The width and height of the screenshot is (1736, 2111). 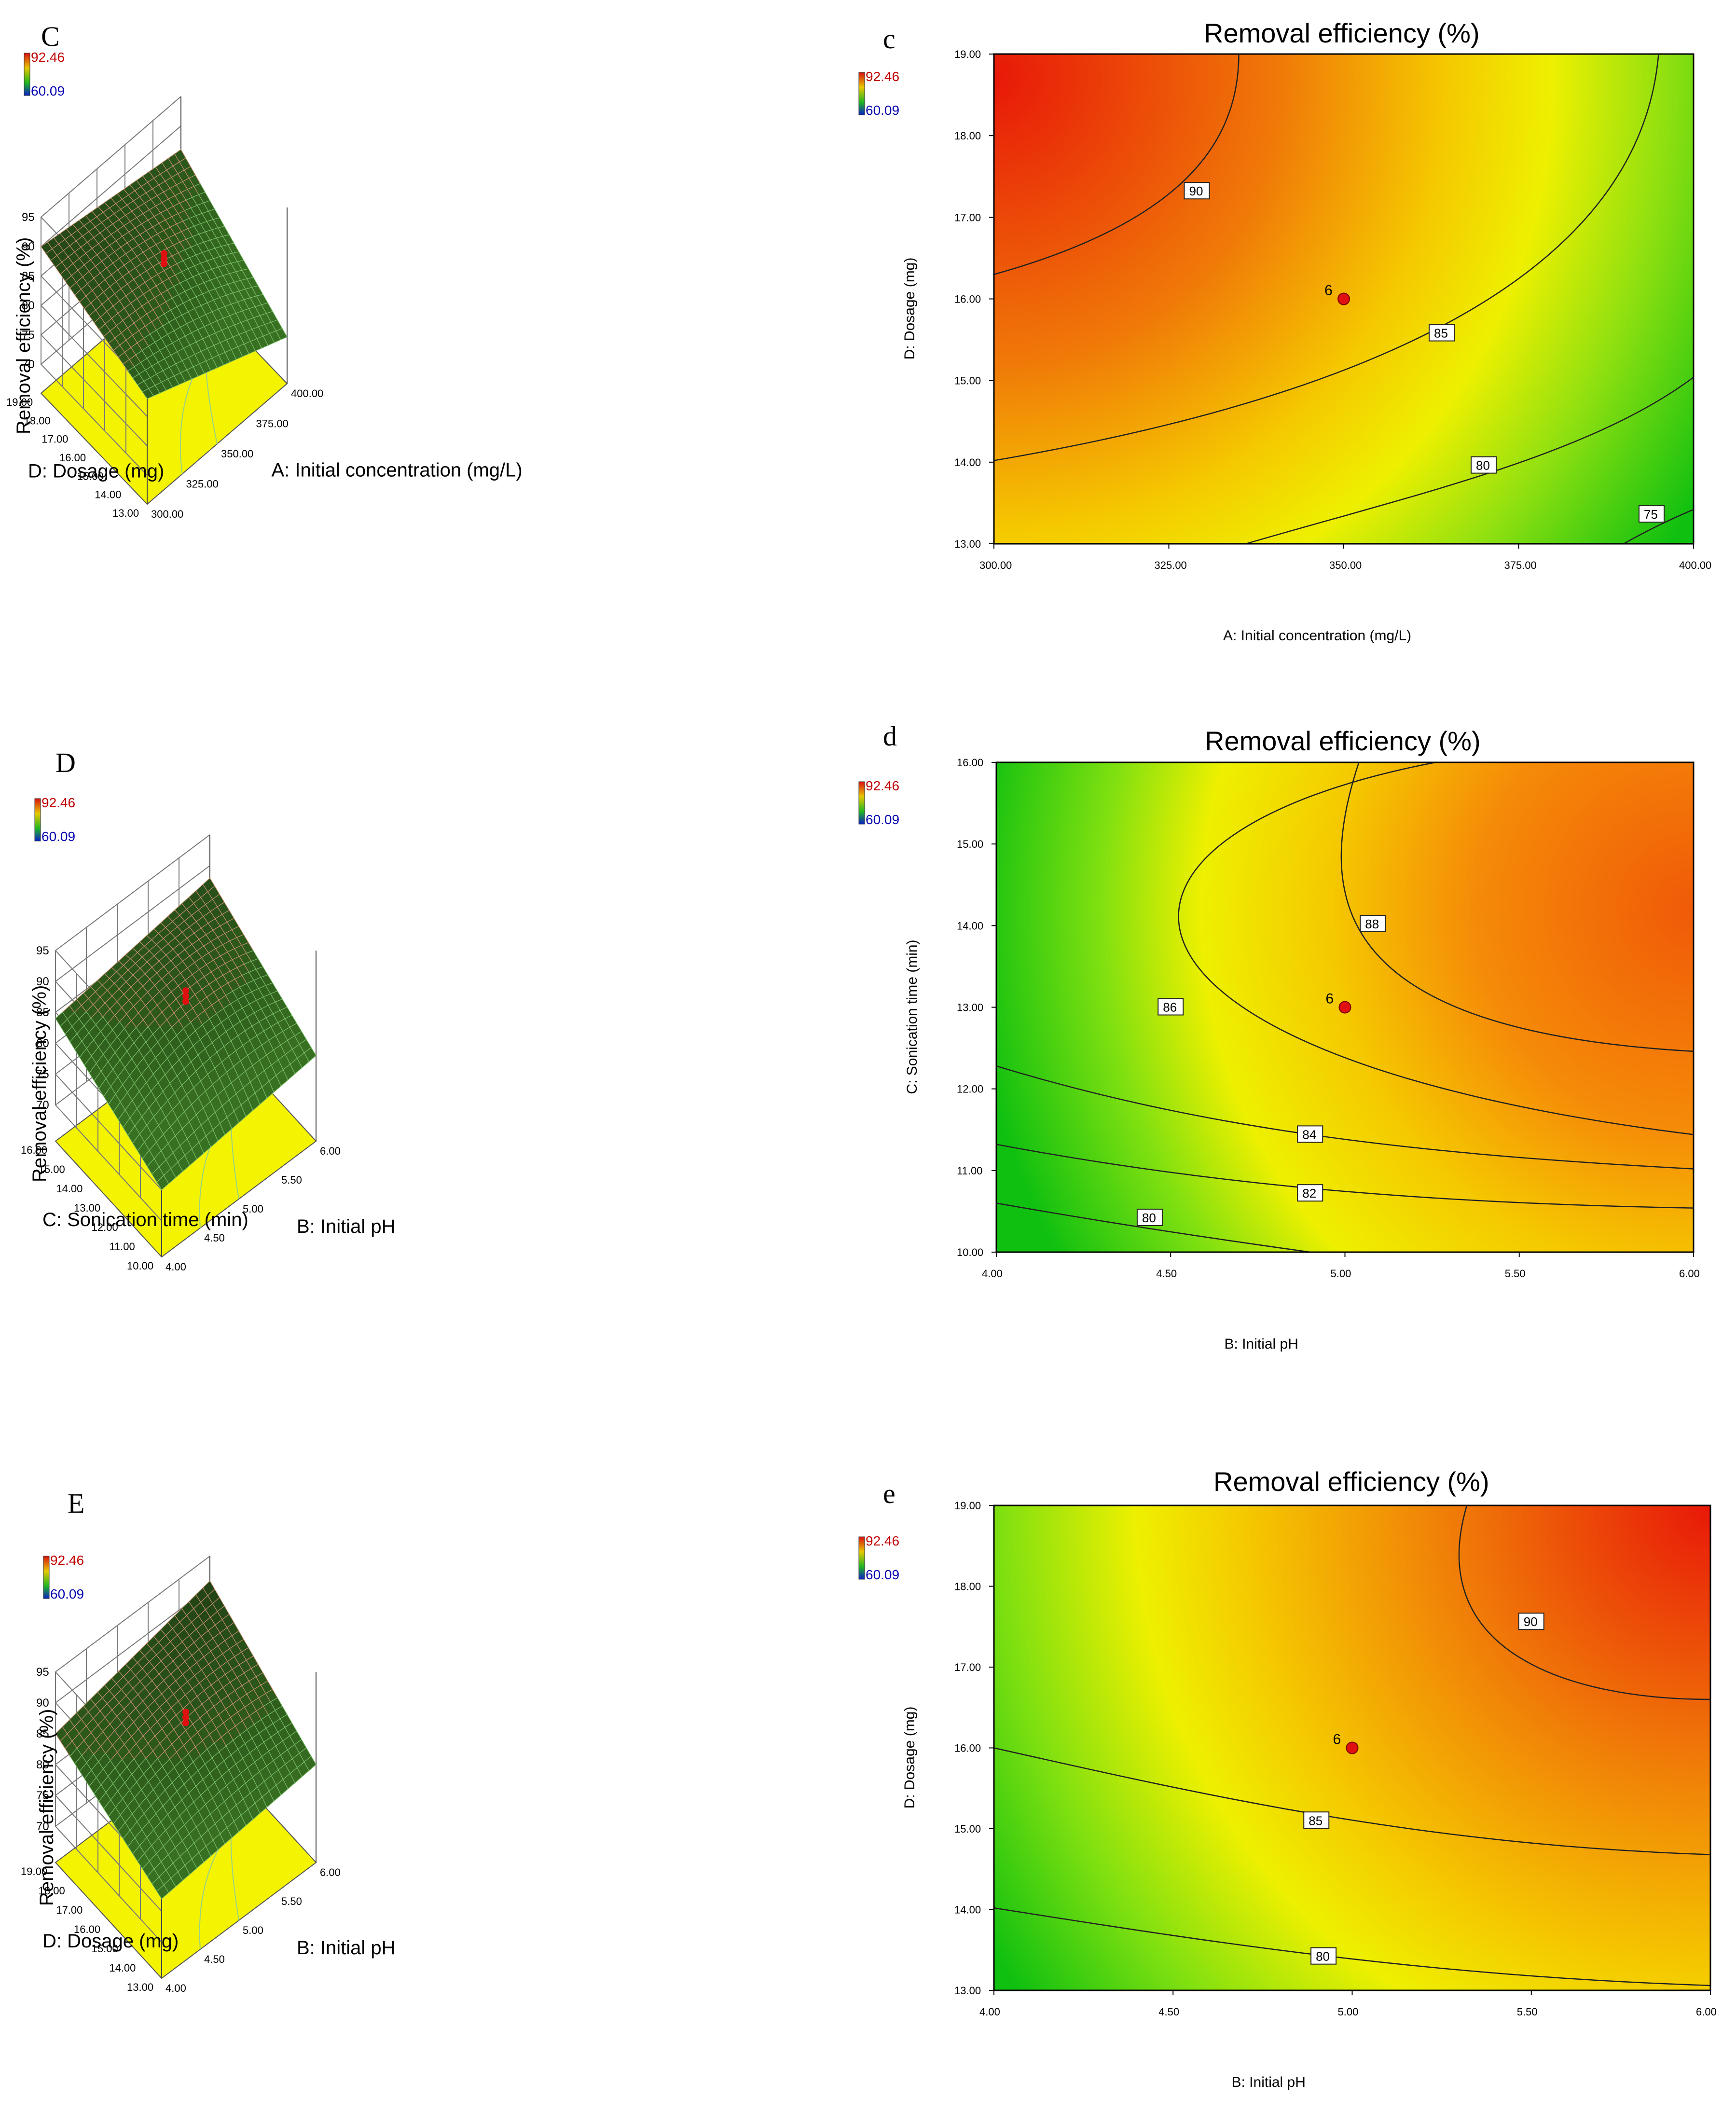 What do you see at coordinates (167, 514) in the screenshot?
I see `x-tick-label: 300.00` at bounding box center [167, 514].